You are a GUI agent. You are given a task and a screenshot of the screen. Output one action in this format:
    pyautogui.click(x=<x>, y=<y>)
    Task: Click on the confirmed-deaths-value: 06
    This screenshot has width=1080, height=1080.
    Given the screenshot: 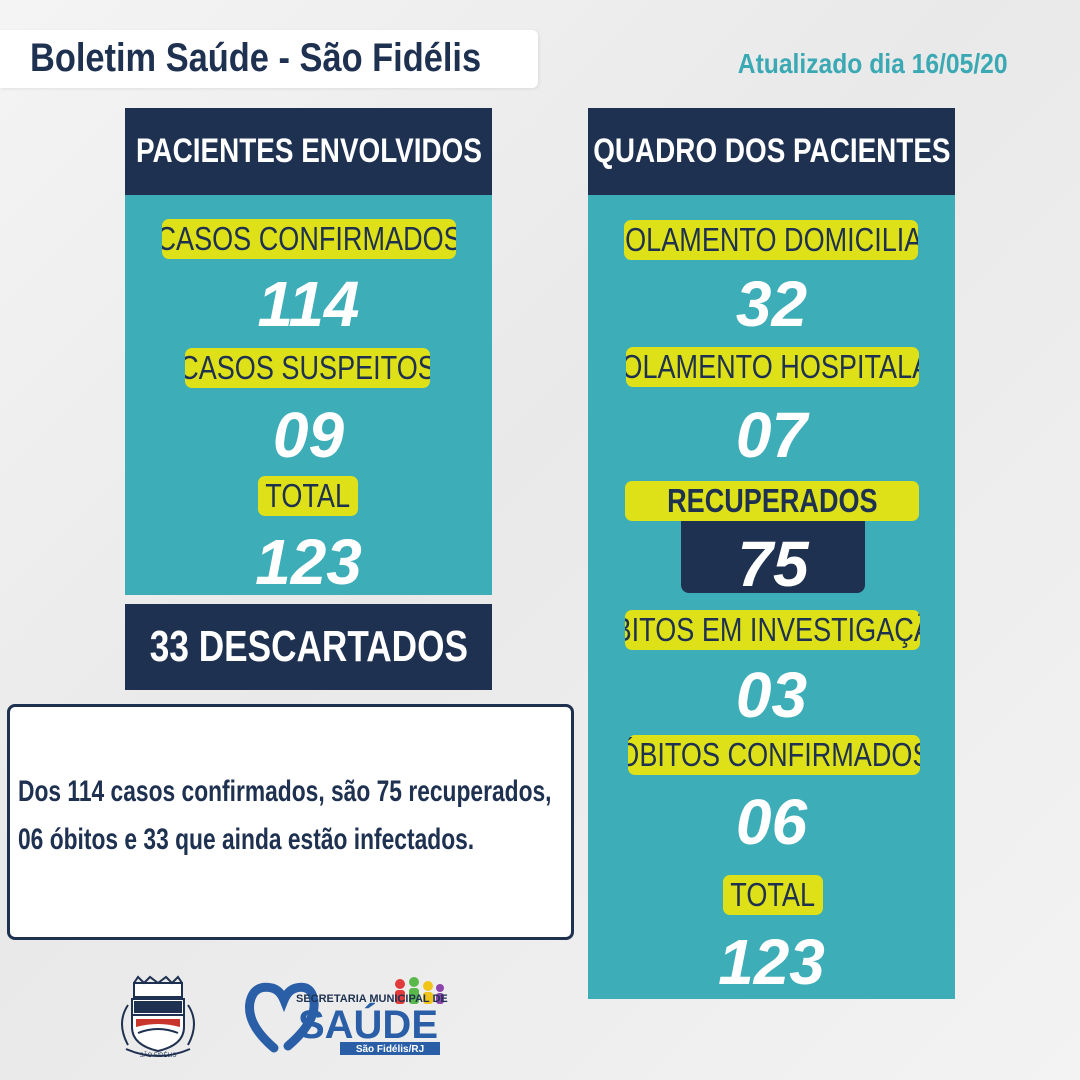 What is the action you would take?
    pyautogui.click(x=771, y=822)
    